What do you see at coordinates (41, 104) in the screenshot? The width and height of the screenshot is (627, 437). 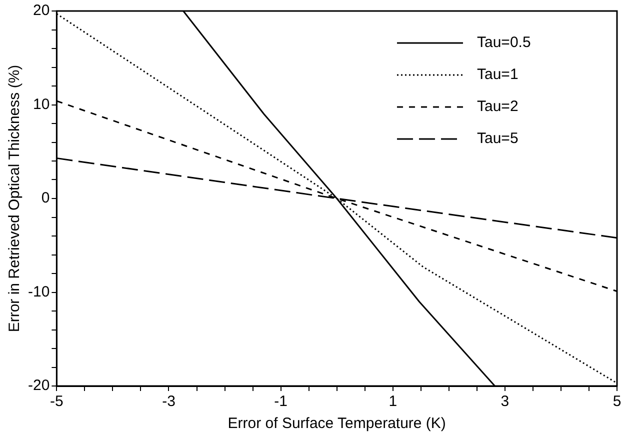 I see `y-tick-label: 10` at bounding box center [41, 104].